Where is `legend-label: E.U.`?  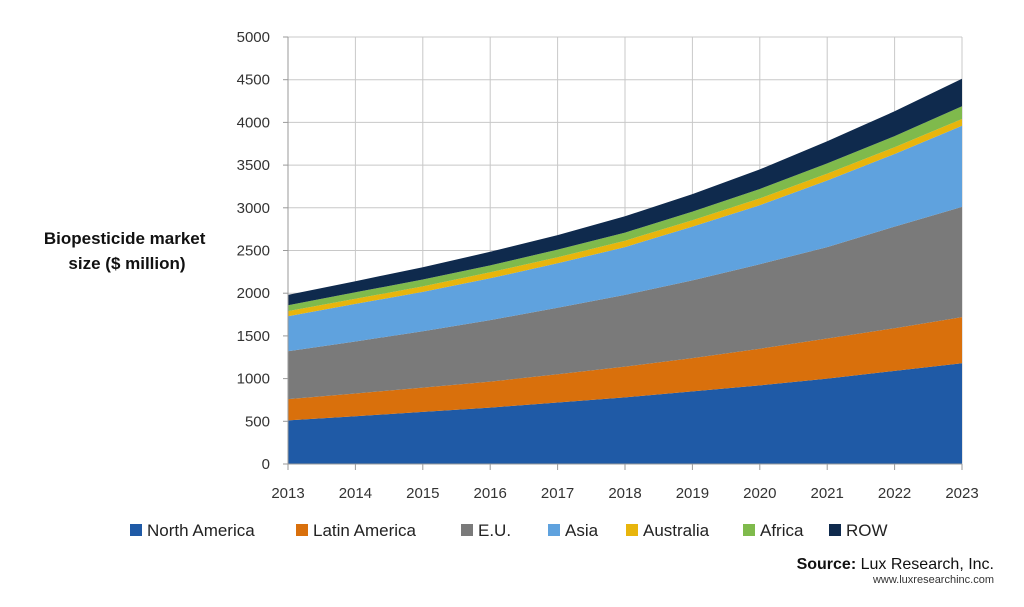
legend-label: E.U. is located at coordinates (494, 530).